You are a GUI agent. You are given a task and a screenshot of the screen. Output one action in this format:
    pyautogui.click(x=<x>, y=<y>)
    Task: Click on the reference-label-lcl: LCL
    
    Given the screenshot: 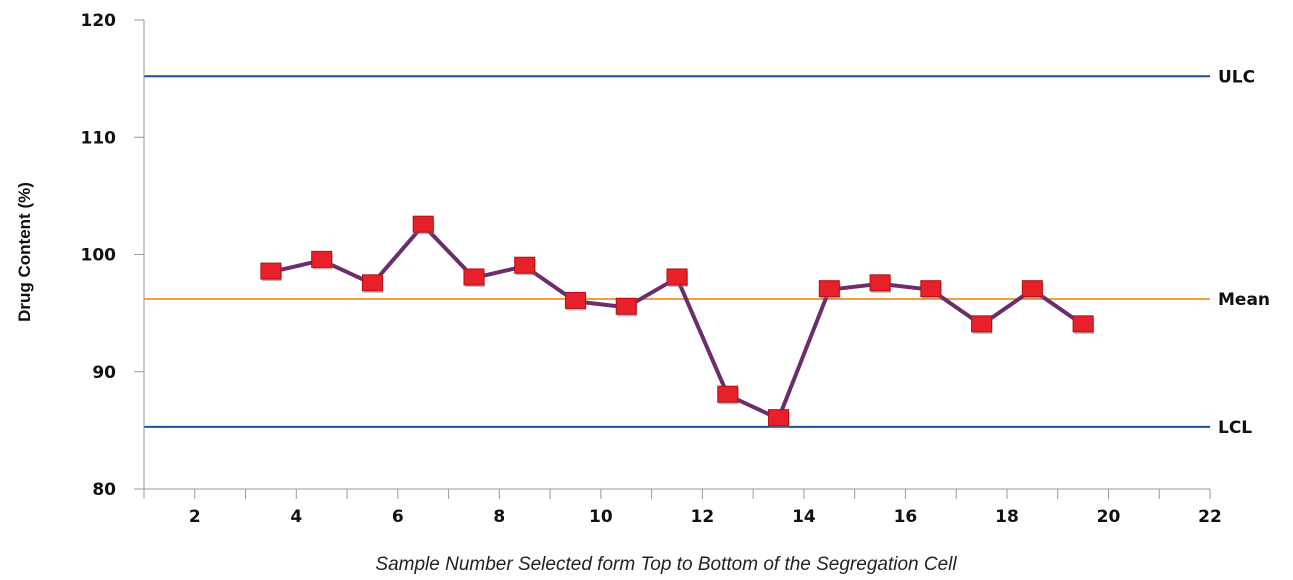 What is the action you would take?
    pyautogui.click(x=1235, y=428)
    